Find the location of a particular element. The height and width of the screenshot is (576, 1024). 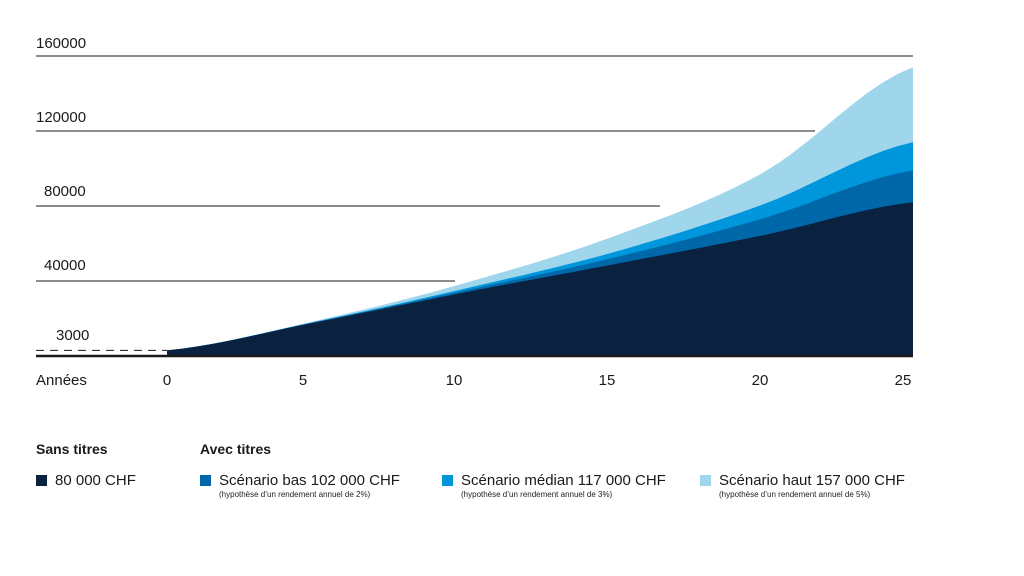

legend-label: 80 000 CHF is located at coordinates (95, 480).